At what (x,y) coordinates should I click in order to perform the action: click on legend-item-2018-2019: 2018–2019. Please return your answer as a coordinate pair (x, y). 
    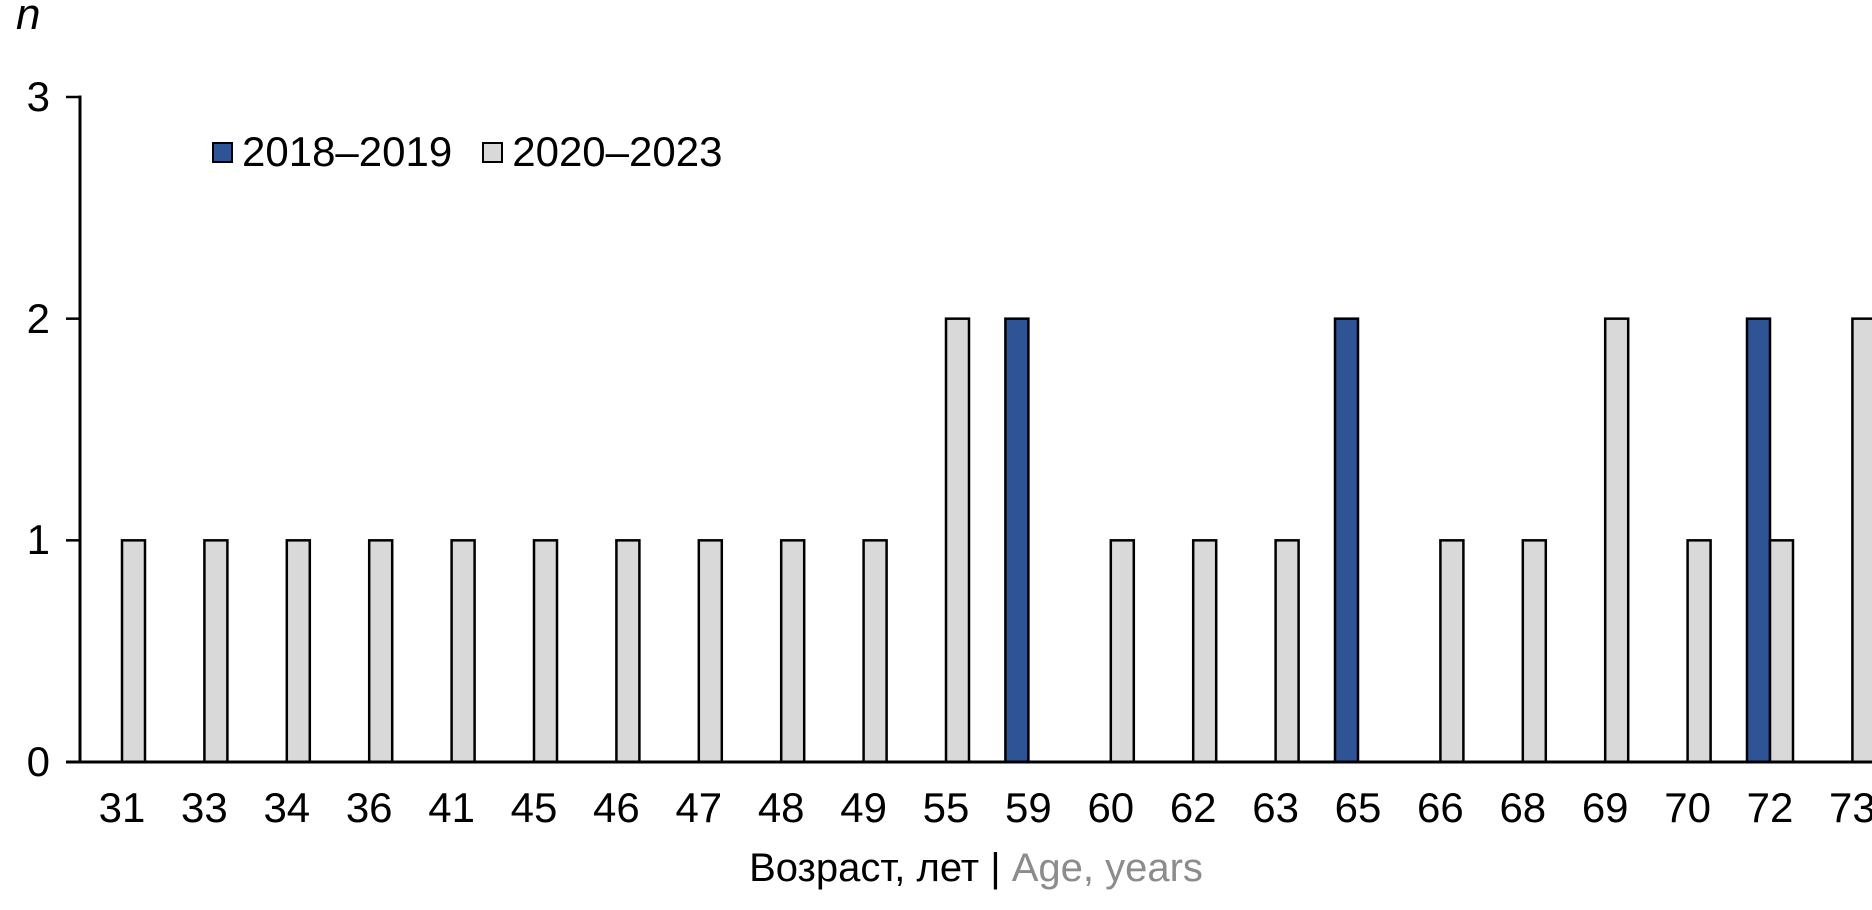
    Looking at the image, I should click on (332, 152).